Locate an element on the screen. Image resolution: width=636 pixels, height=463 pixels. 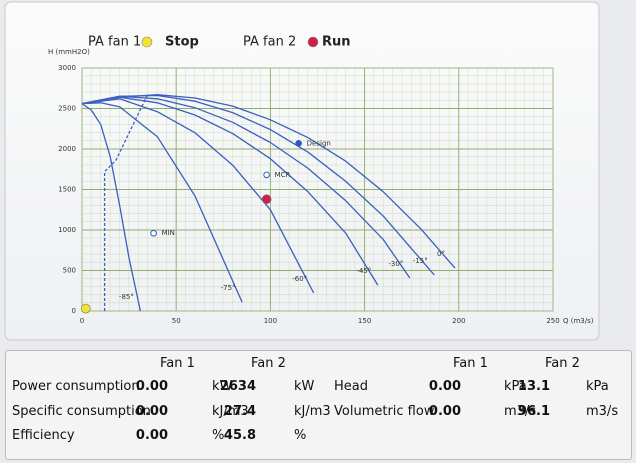
value: 13.1 is located at coordinates (533, 386).